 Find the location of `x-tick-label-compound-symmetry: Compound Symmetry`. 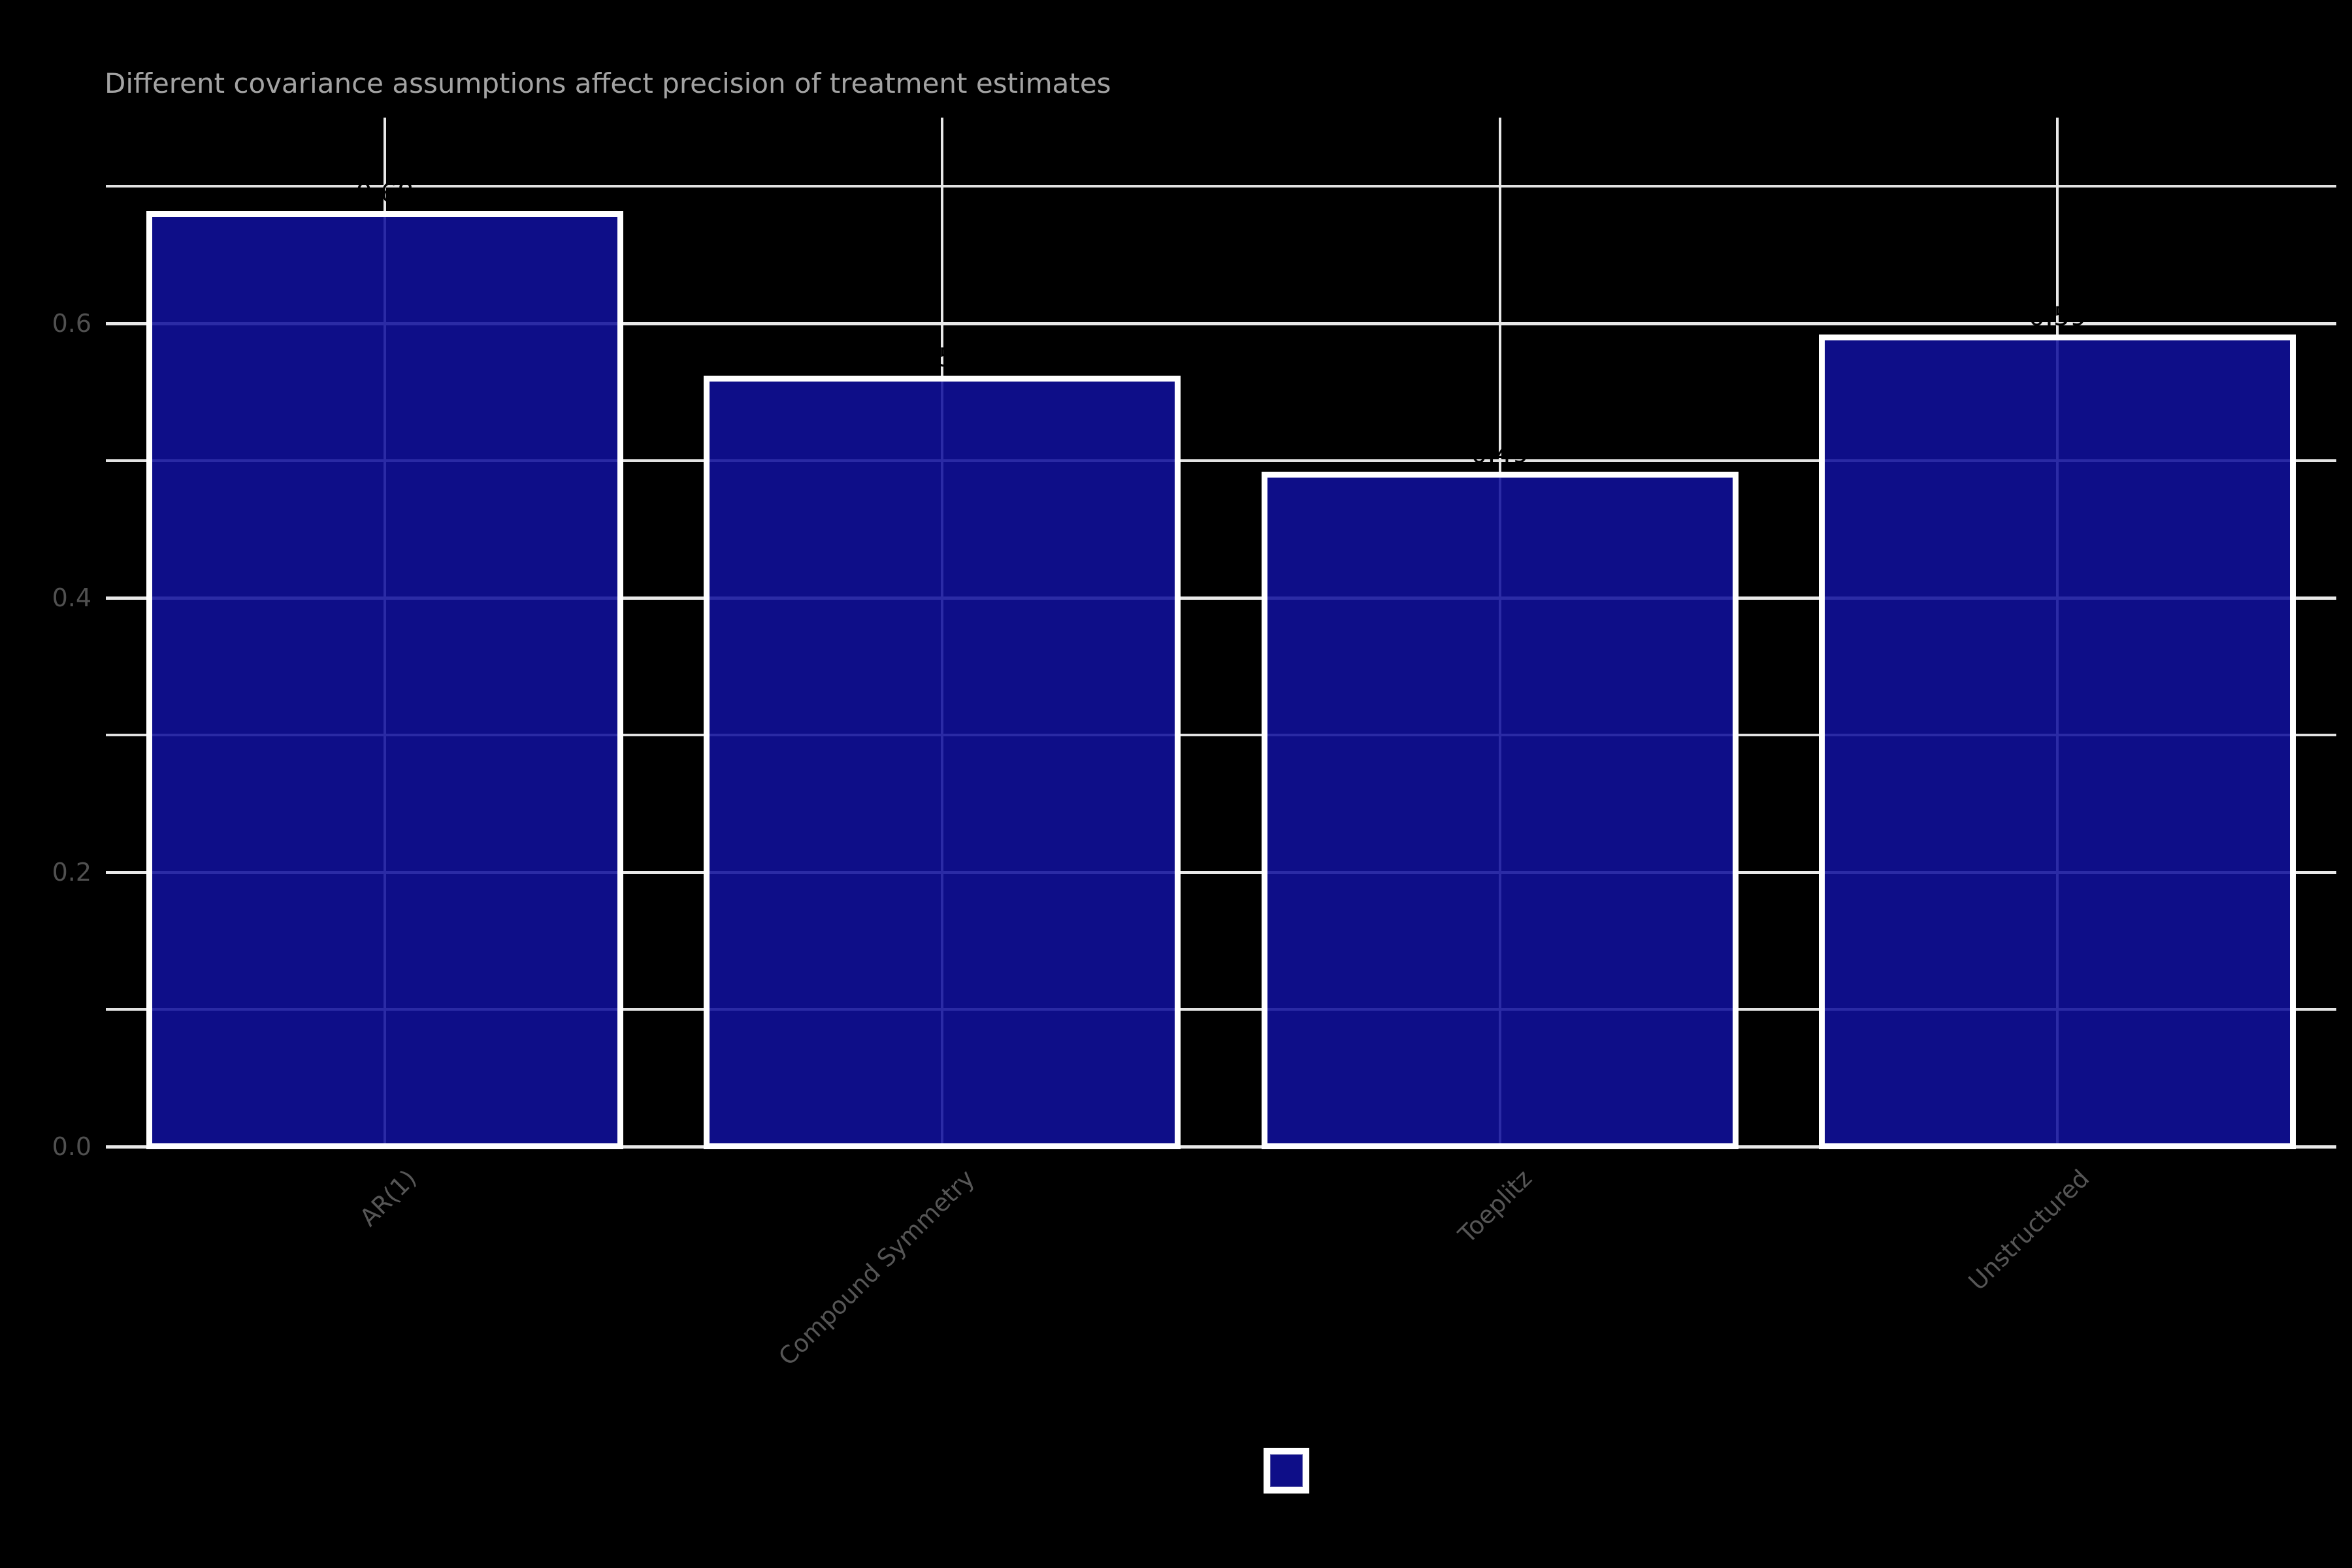

x-tick-label-compound-symmetry: Compound Symmetry is located at coordinates (876, 1267).